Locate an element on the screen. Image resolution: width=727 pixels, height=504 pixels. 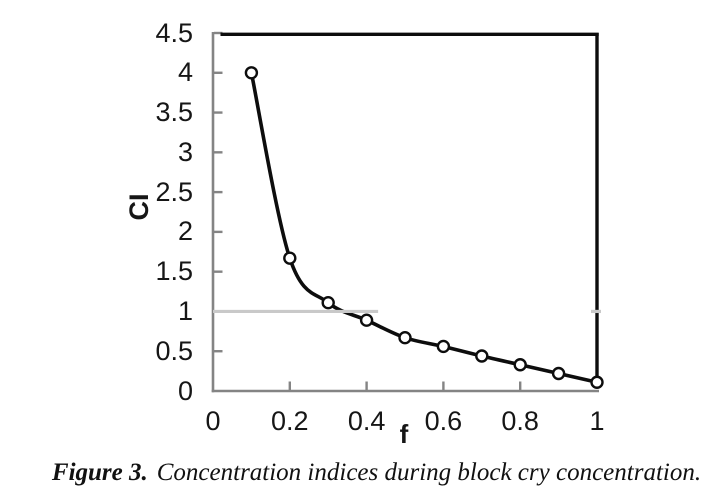
x-axis-title: f is located at coordinates (404, 434).